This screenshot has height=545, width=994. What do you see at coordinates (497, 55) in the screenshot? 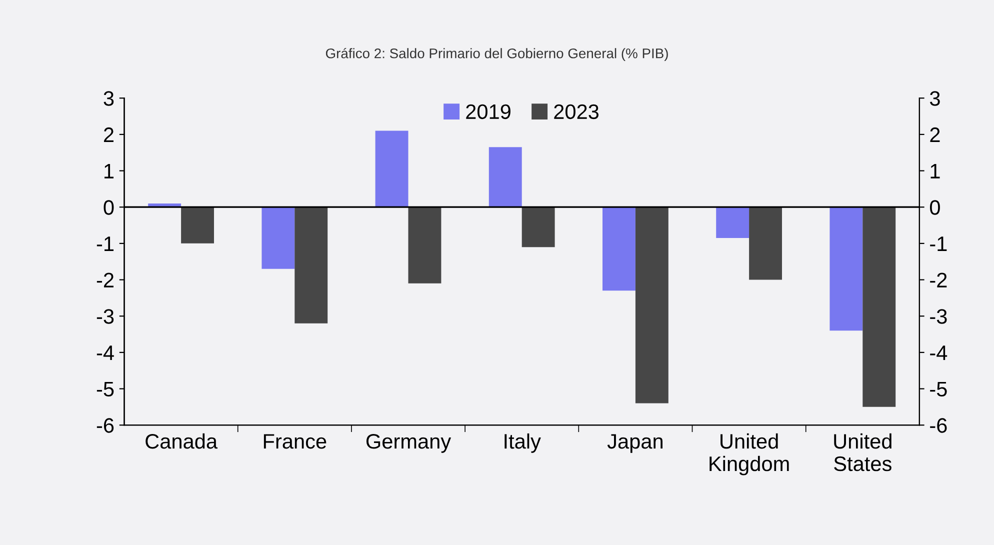
I see `chart-title: Gráfico 2: Saldo Primario del Gobierno General (% PIB)` at bounding box center [497, 55].